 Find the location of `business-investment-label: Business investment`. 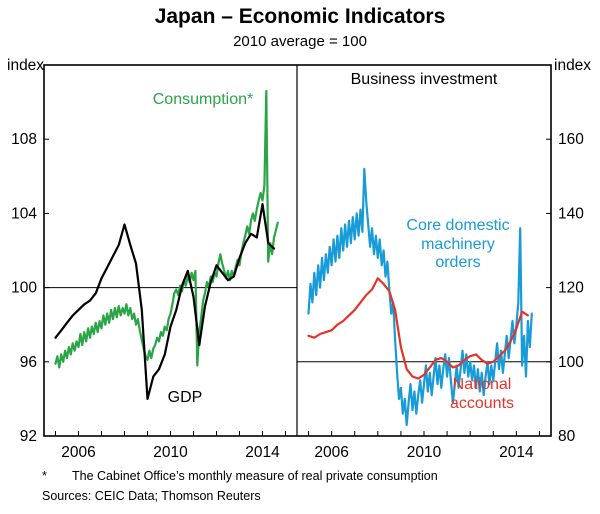

business-investment-label: Business investment is located at coordinates (424, 79).